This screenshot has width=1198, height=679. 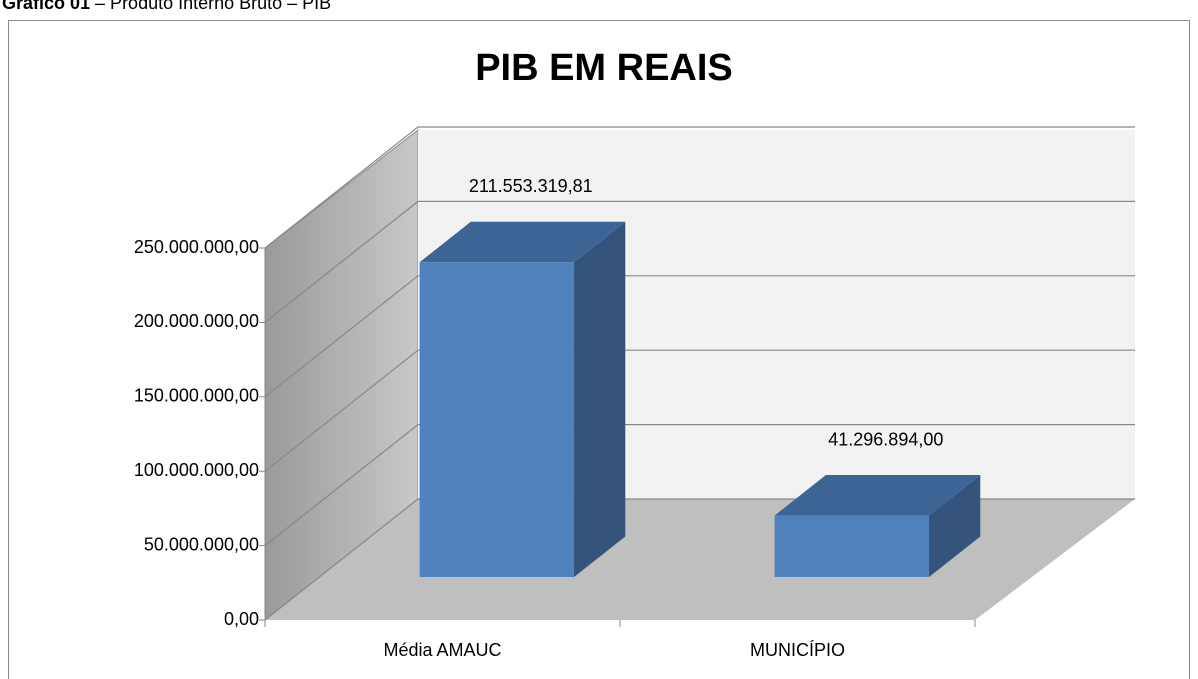 I want to click on caption-label: Gráfico 01, so click(x=46, y=6).